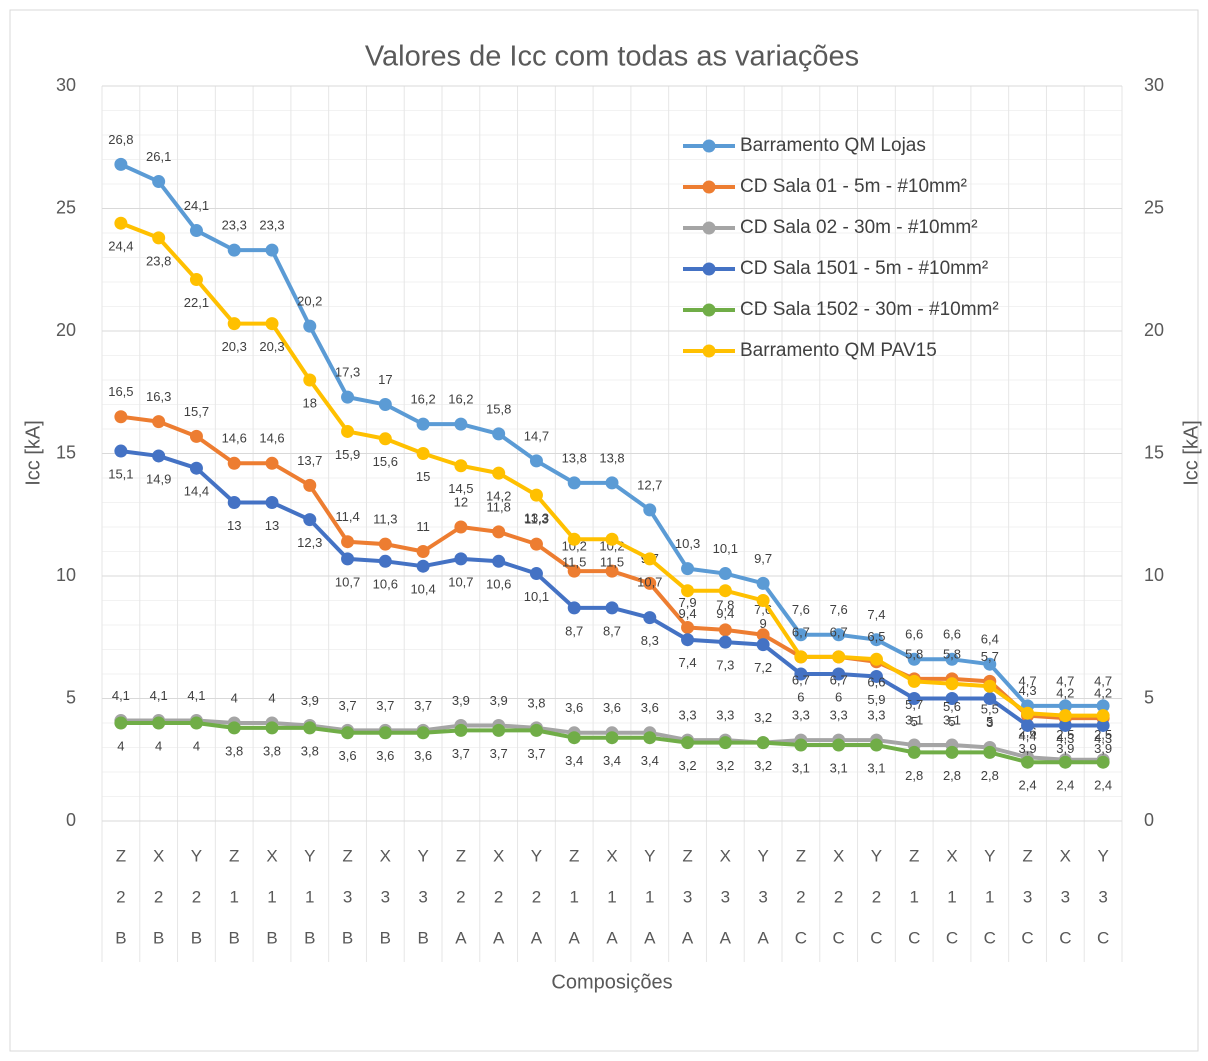 This screenshot has height=1061, width=1208. Describe the element at coordinates (1028, 748) in the screenshot. I see `data-label: 3,9` at that location.